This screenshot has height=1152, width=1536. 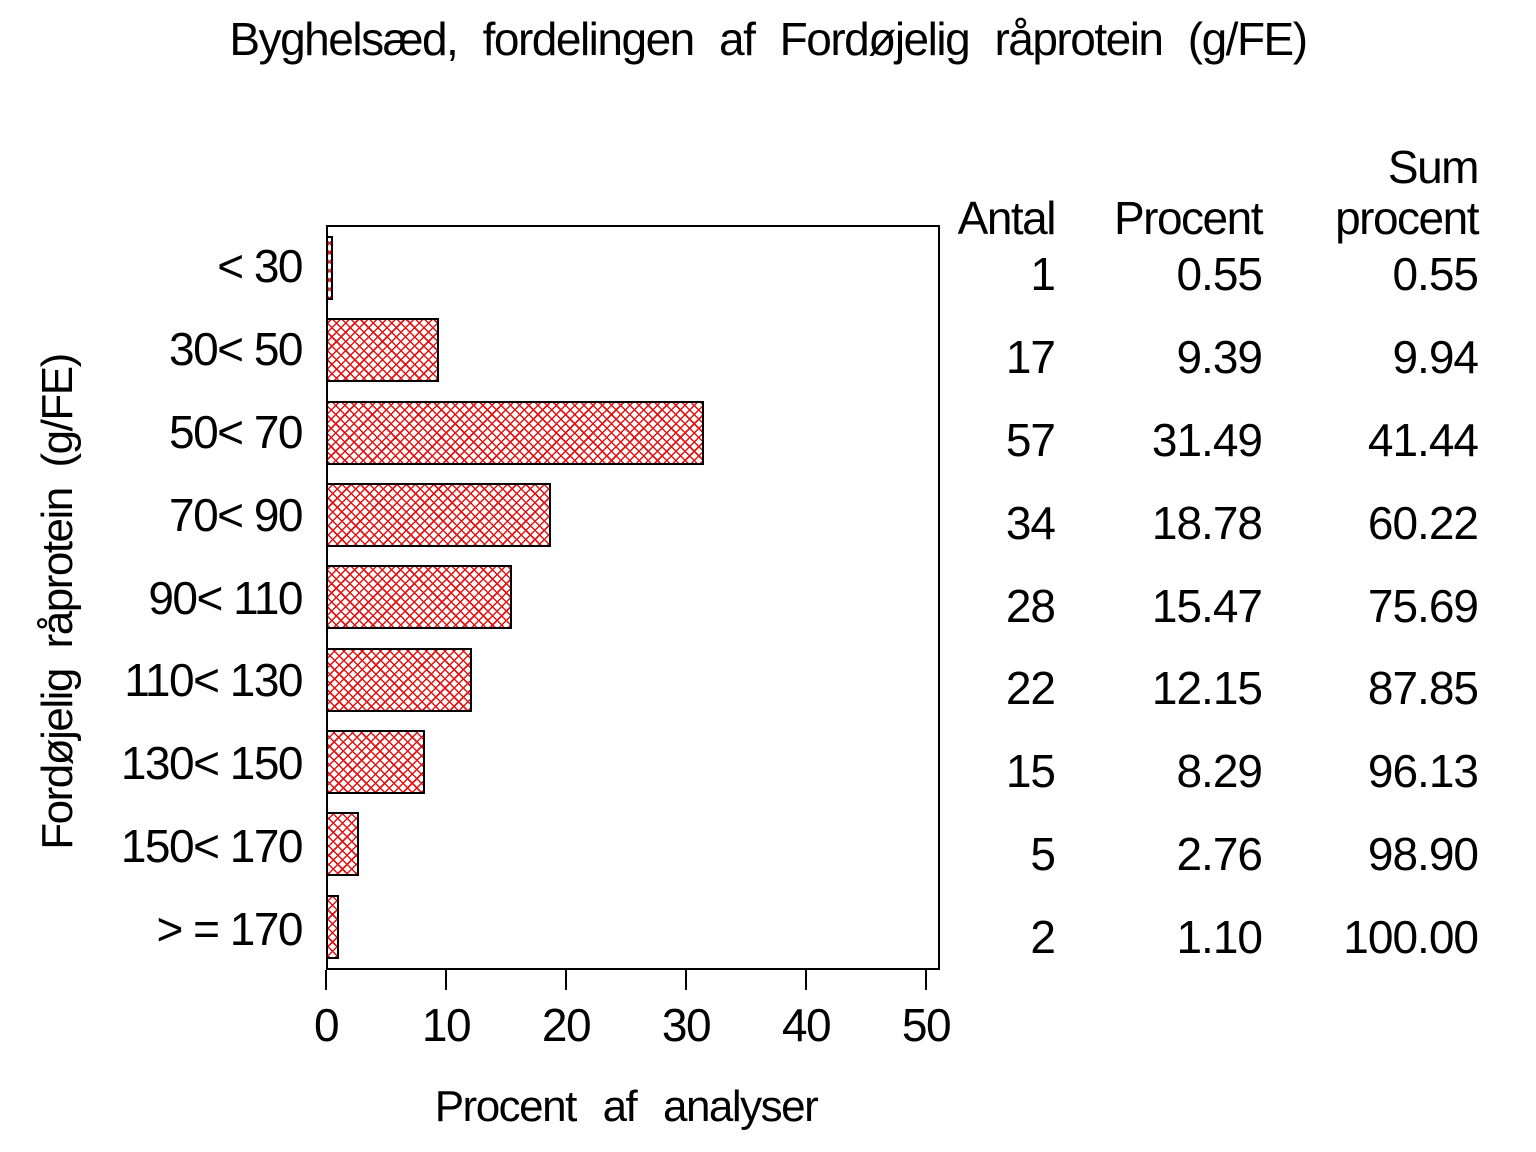 I want to click on table-header: Antal Procent Sum procent, so click(x=768, y=186).